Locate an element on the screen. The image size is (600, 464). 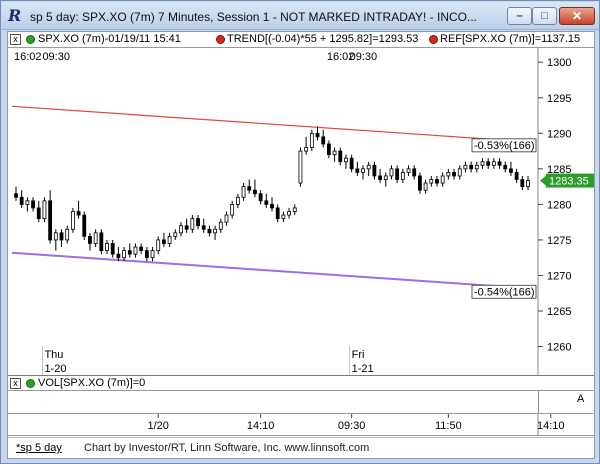
volume-legend: VOL[SPX.XO (7m)]=0 is located at coordinates (92, 383).